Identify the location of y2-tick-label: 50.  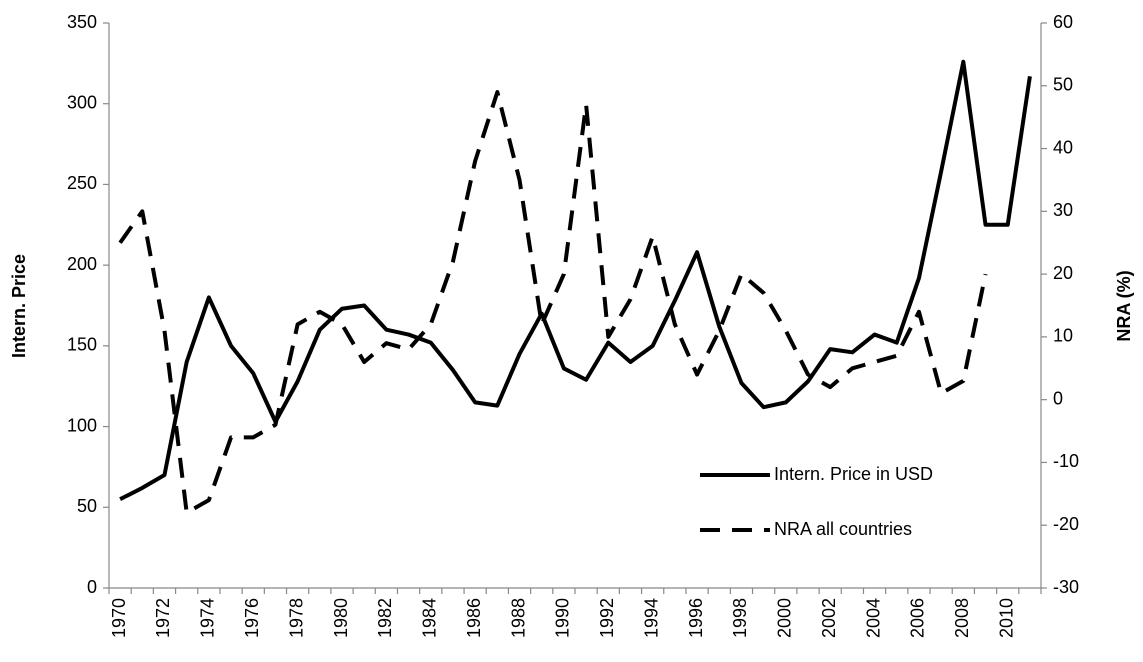
(1063, 85).